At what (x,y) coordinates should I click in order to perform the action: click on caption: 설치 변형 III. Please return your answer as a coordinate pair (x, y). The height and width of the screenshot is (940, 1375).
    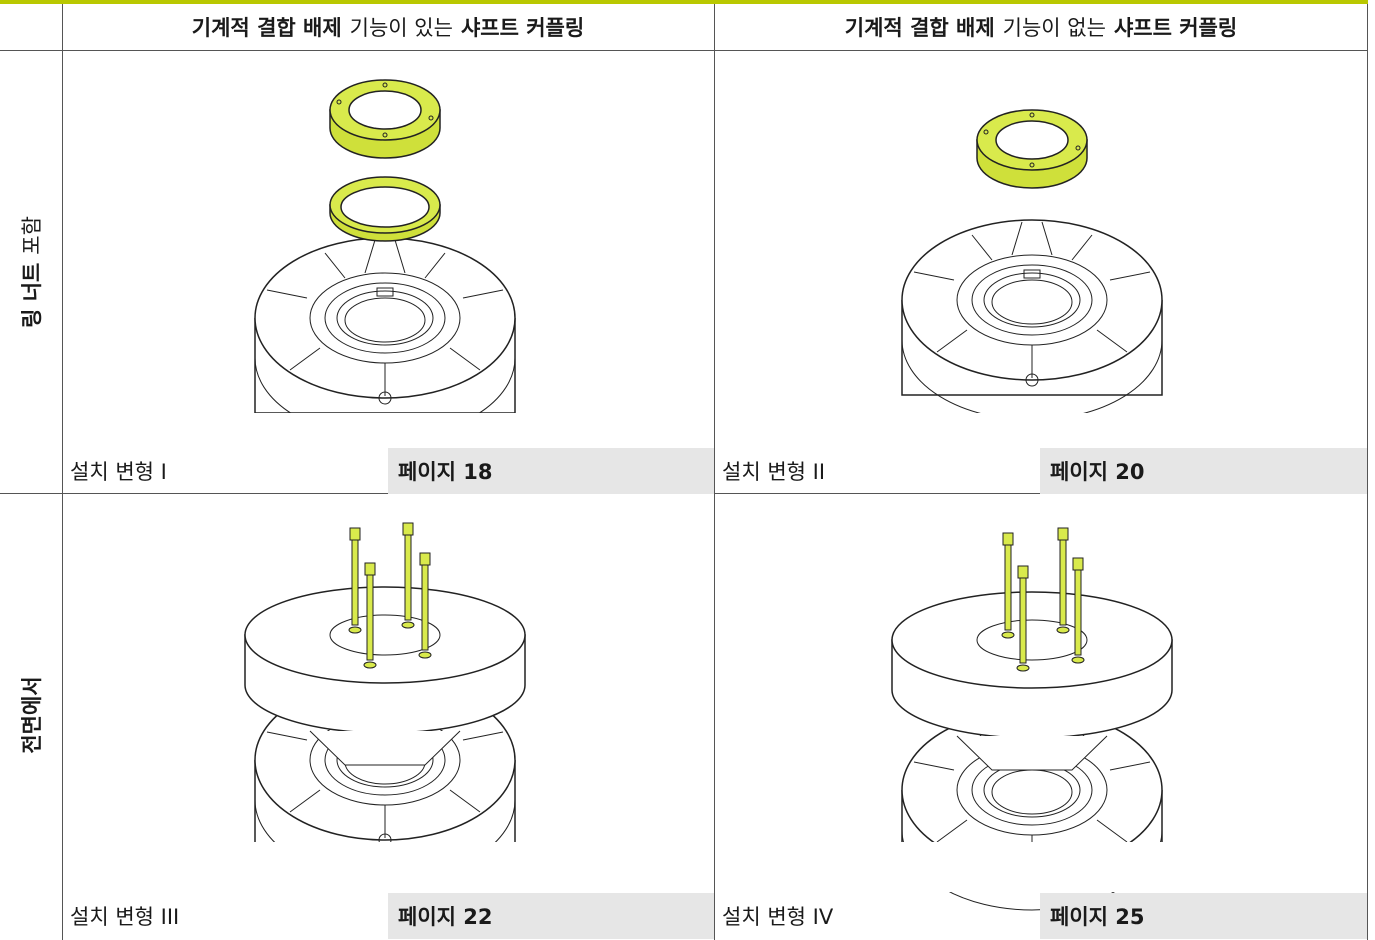
    Looking at the image, I should click on (125, 917).